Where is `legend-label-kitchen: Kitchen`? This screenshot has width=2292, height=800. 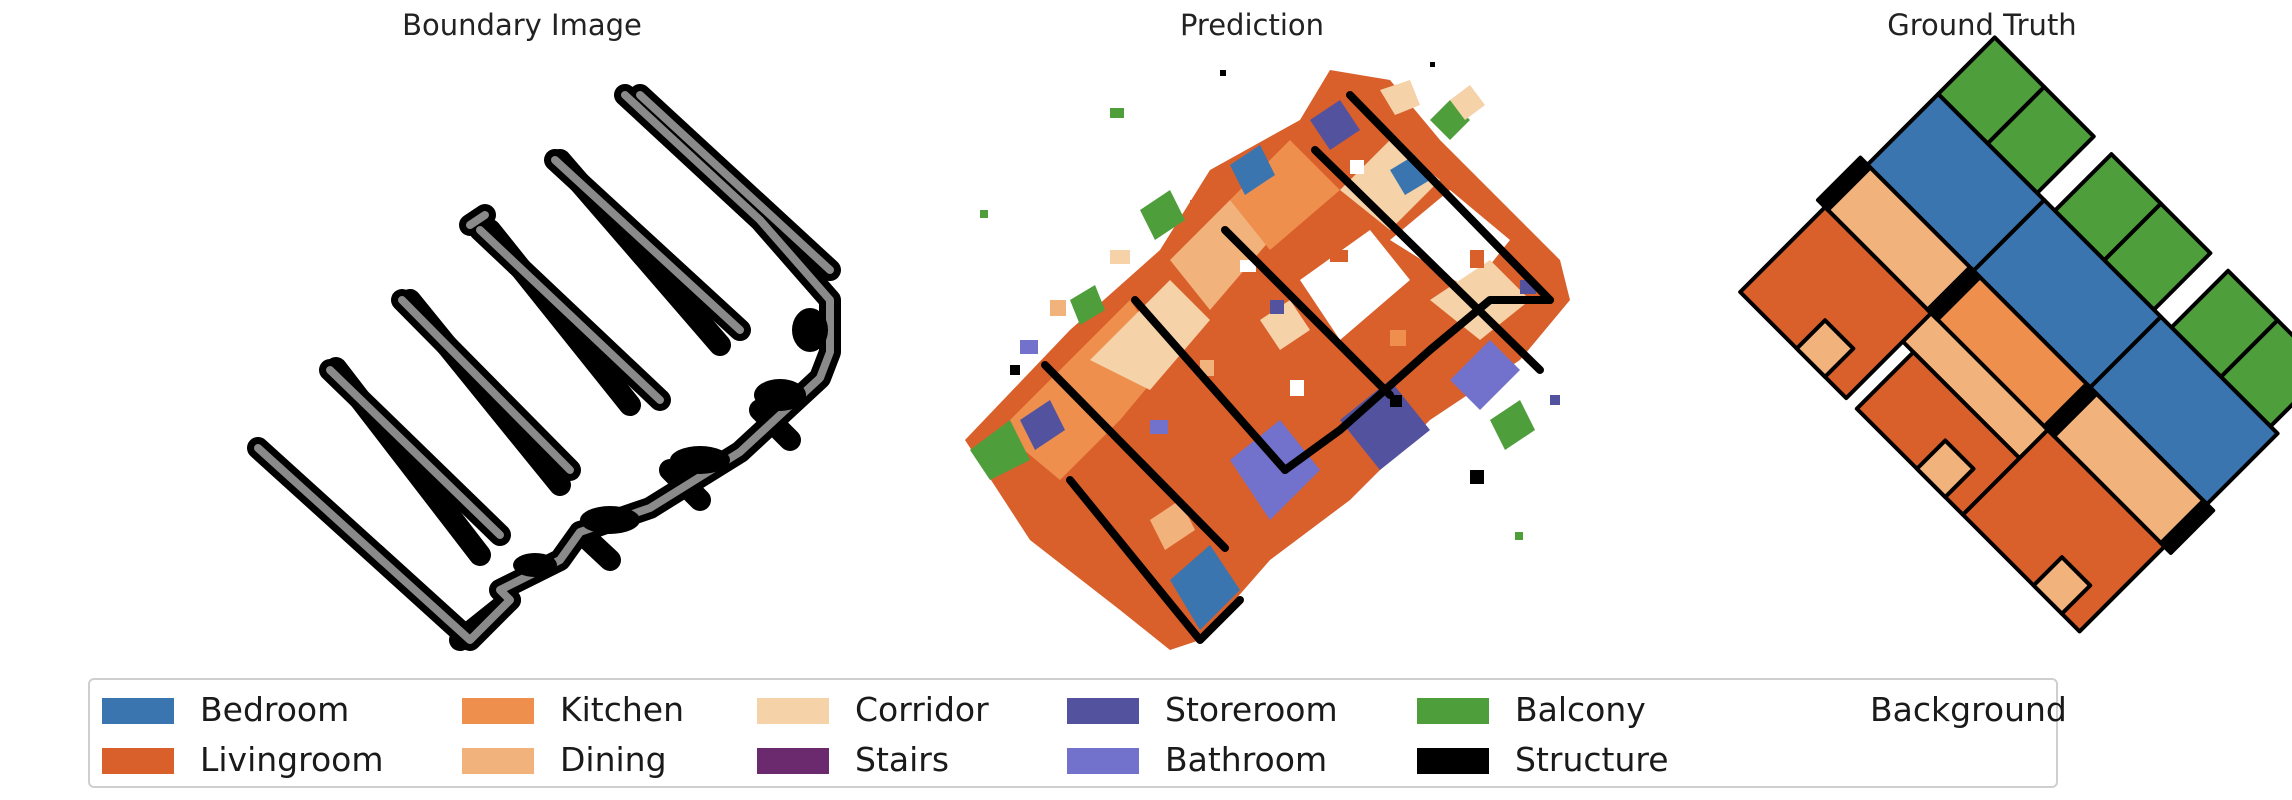 legend-label-kitchen: Kitchen is located at coordinates (622, 709).